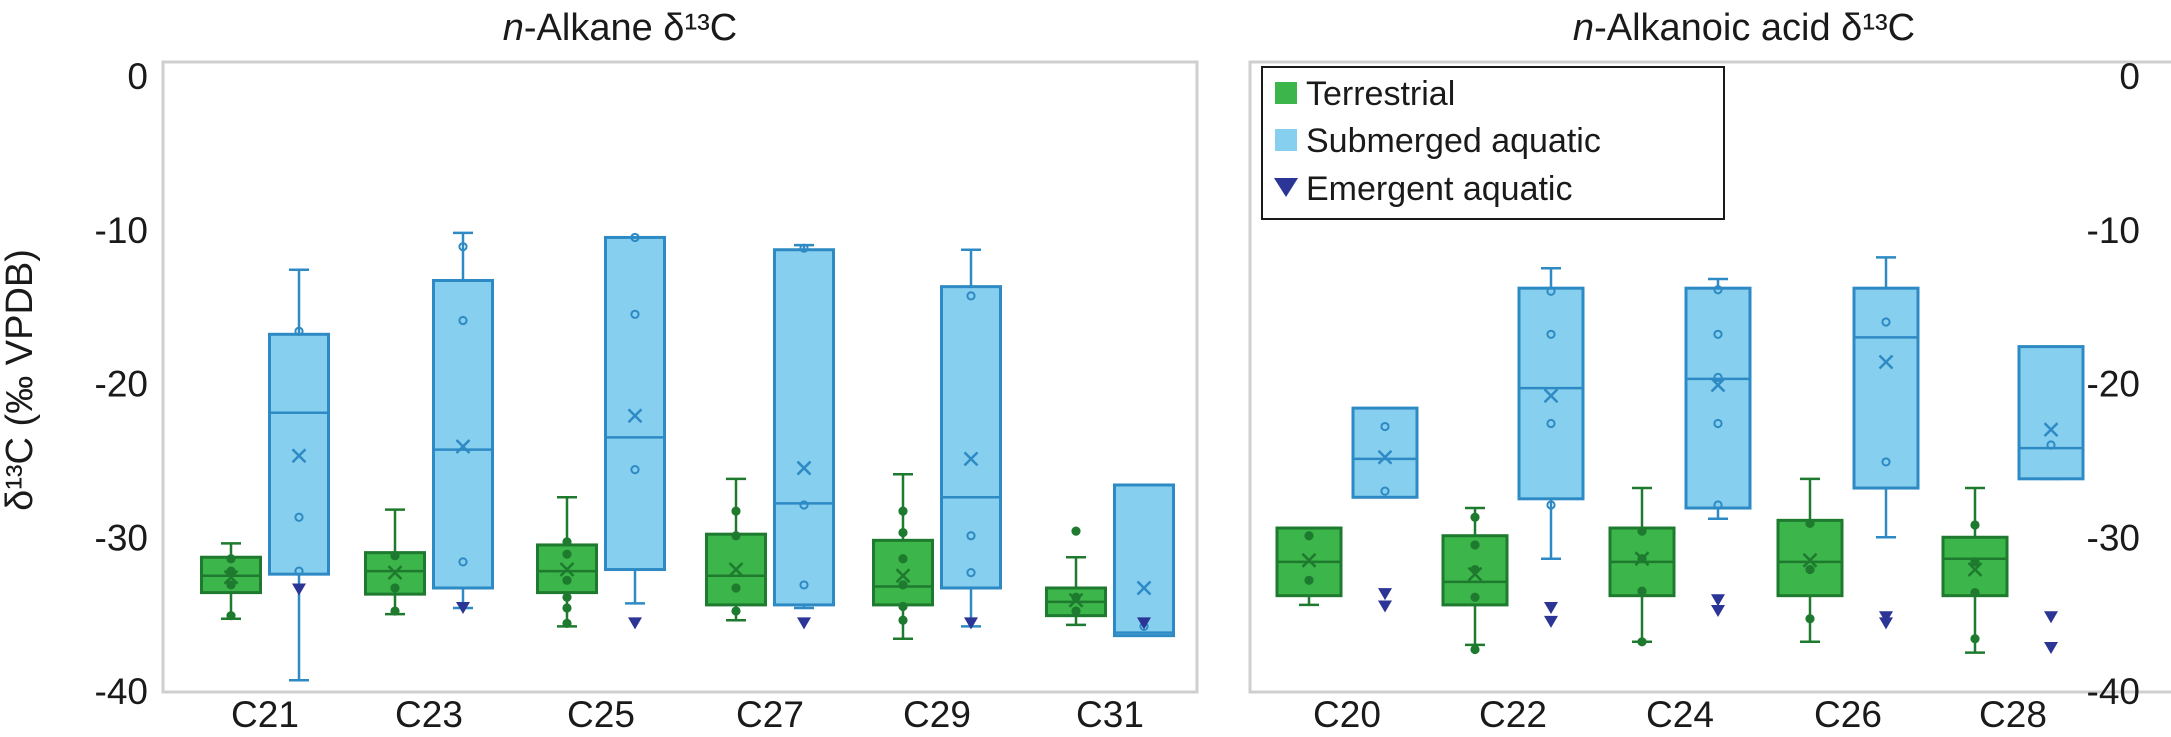  Describe the element at coordinates (1110, 713) in the screenshot. I see `alkane-x-tick-label: C31` at that location.